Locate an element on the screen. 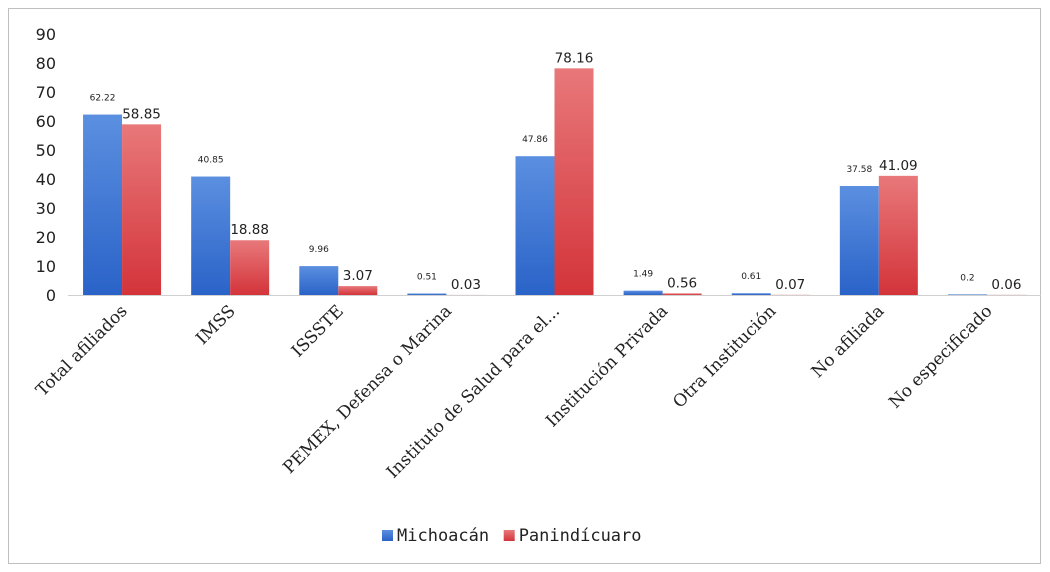  y-tick-label: 30 is located at coordinates (46, 208).